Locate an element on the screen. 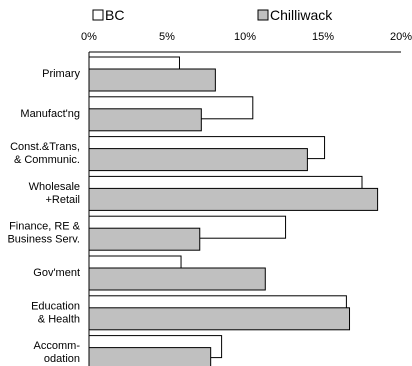 The image size is (412, 366). legend-label-bc: BC is located at coordinates (114, 15).